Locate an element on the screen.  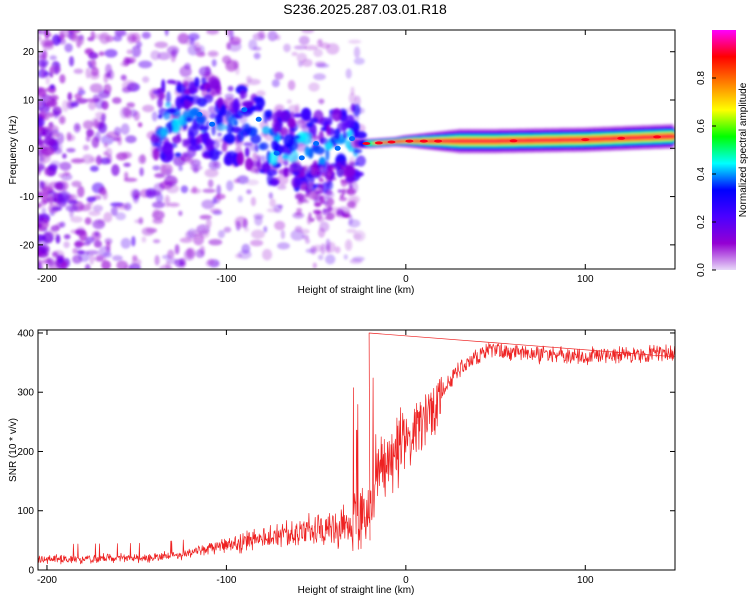
snr-y-tick-label: 0 is located at coordinates (31, 571).